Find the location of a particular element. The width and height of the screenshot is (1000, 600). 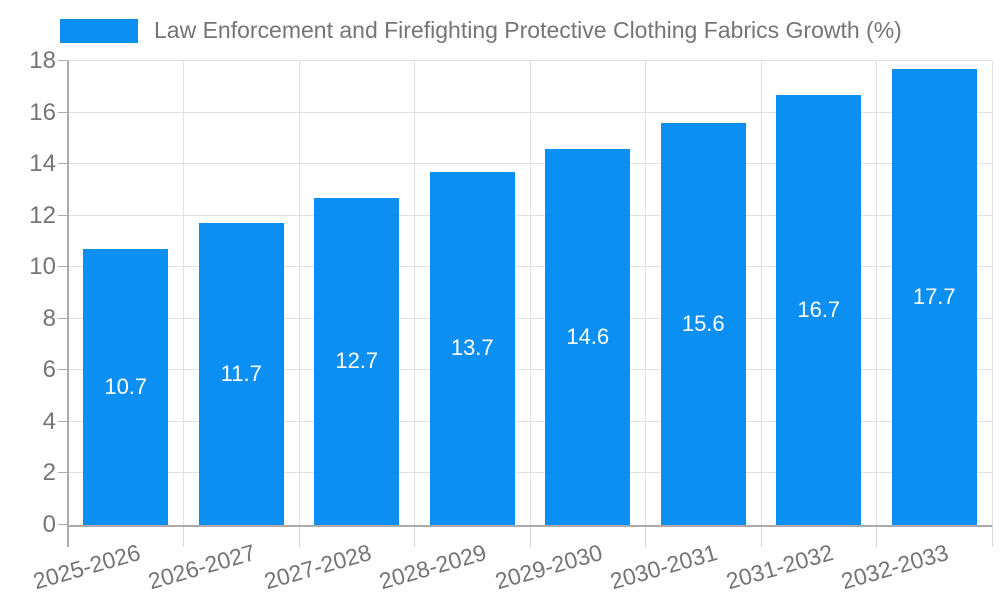

bar-value-label: 17.7 is located at coordinates (934, 296).